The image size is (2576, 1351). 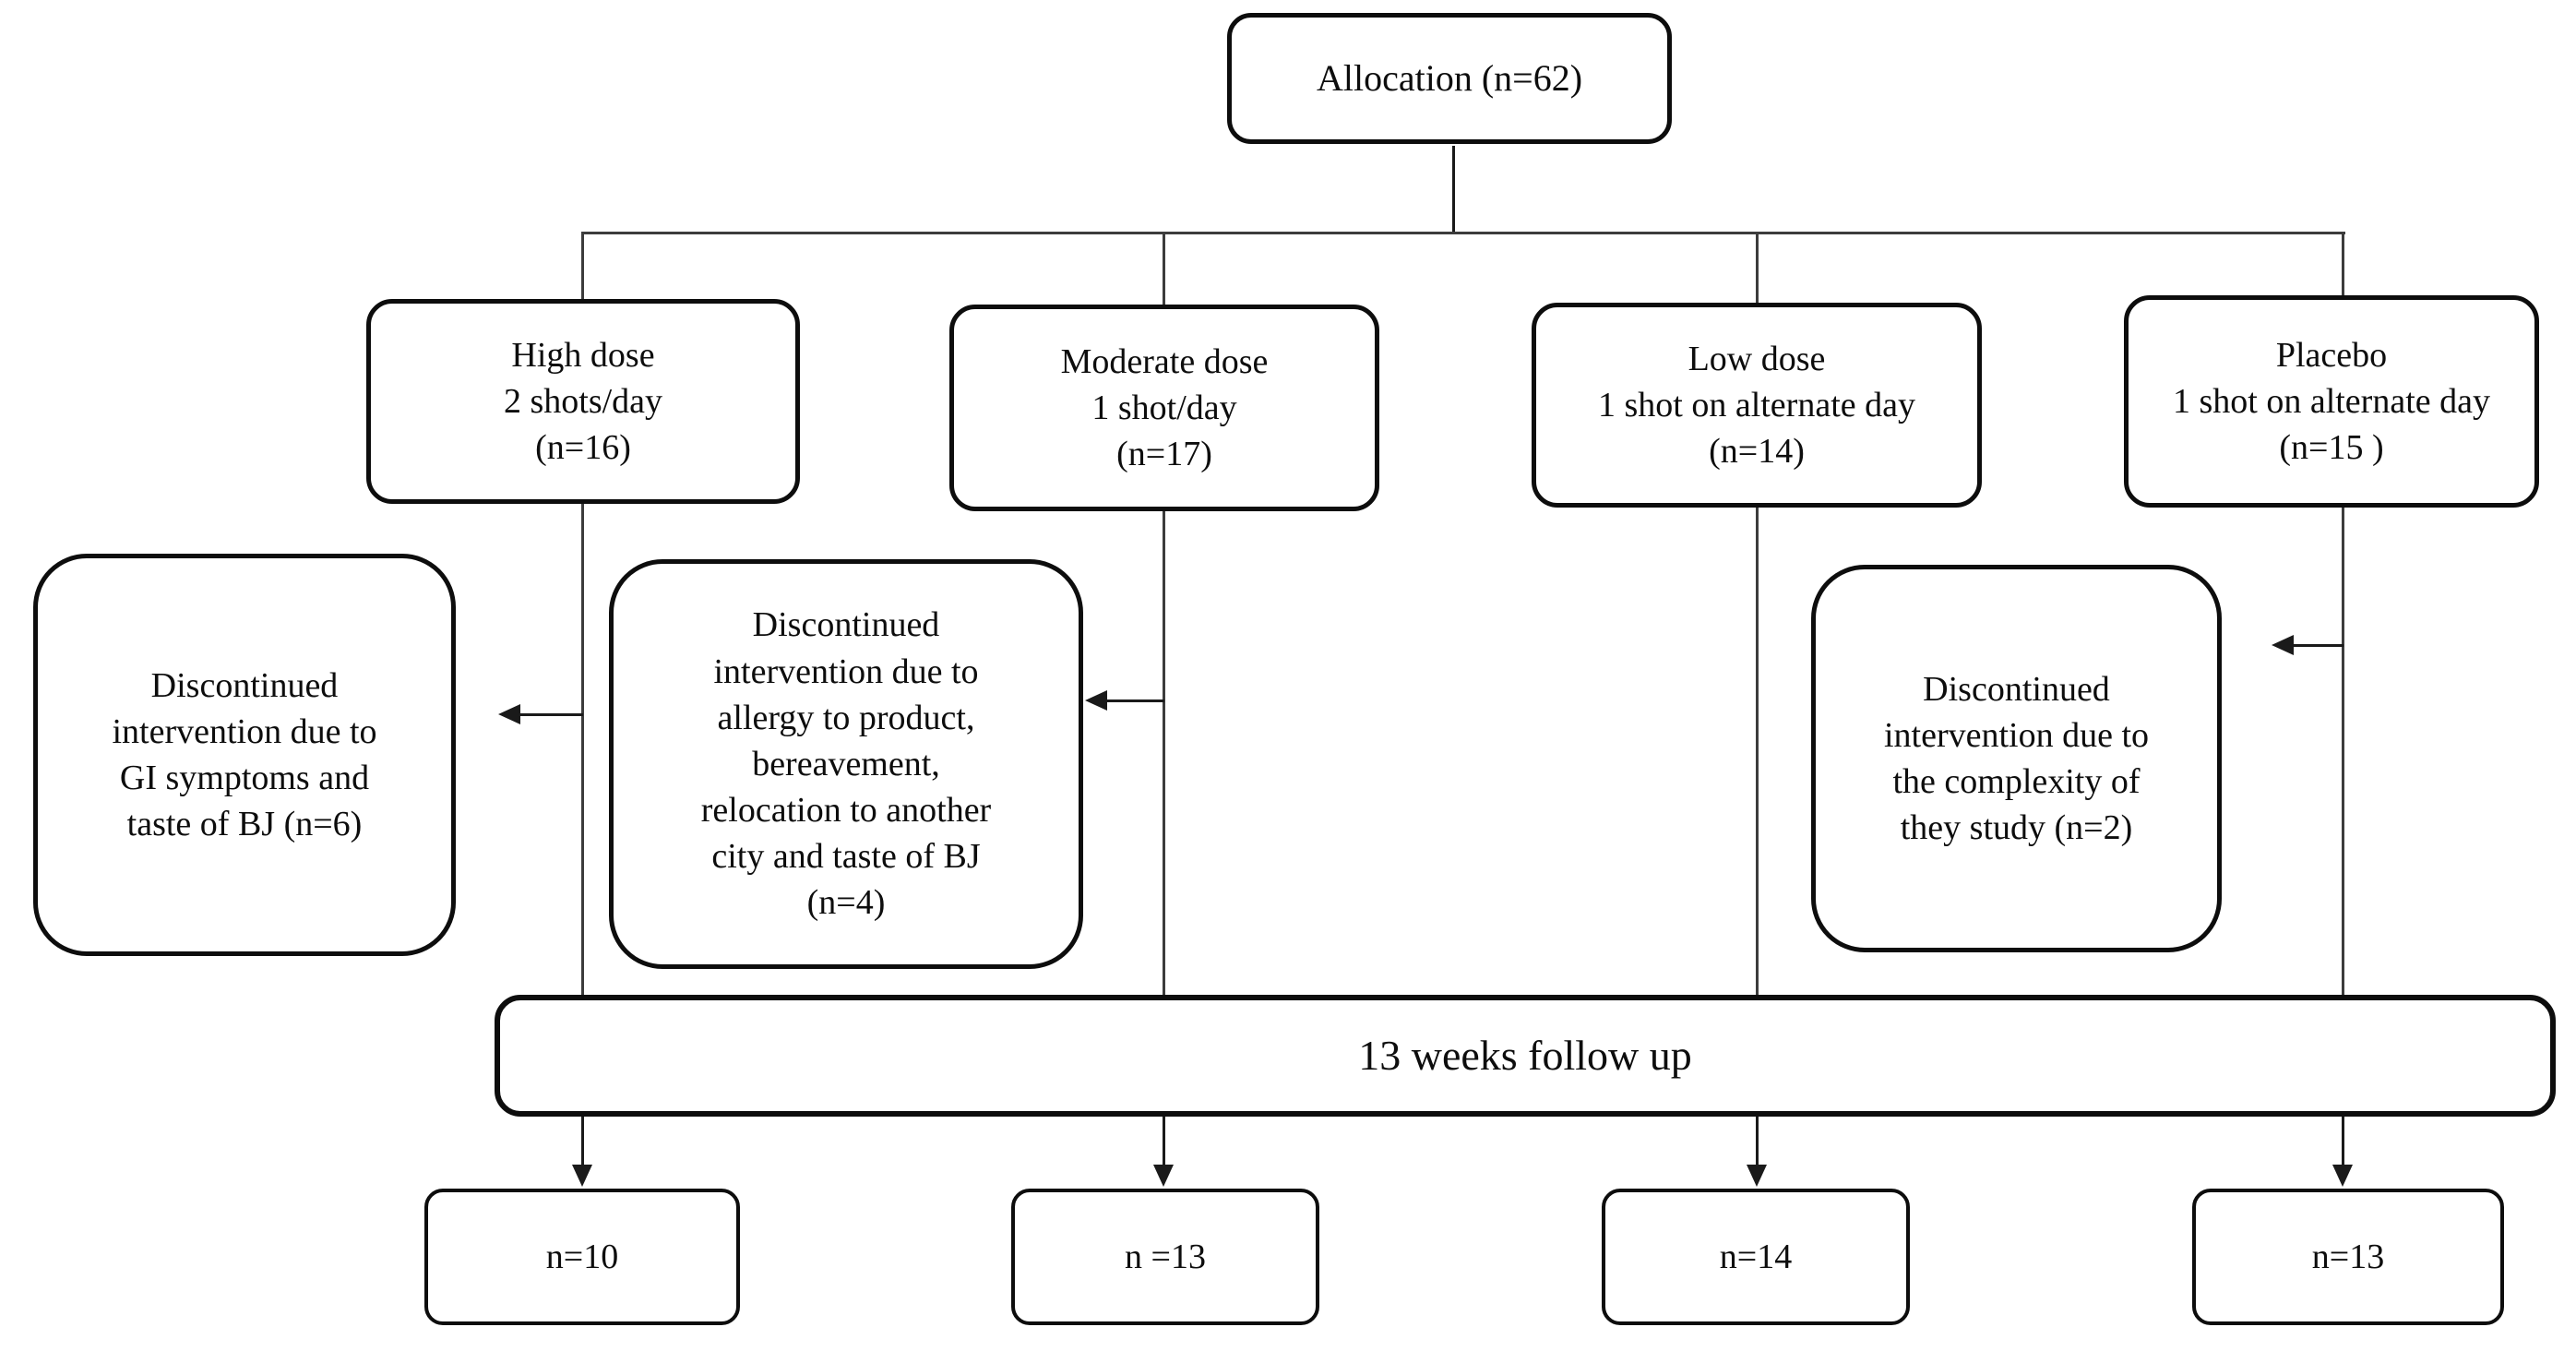 What do you see at coordinates (2343, 752) in the screenshot?
I see `flow-line-placebo` at bounding box center [2343, 752].